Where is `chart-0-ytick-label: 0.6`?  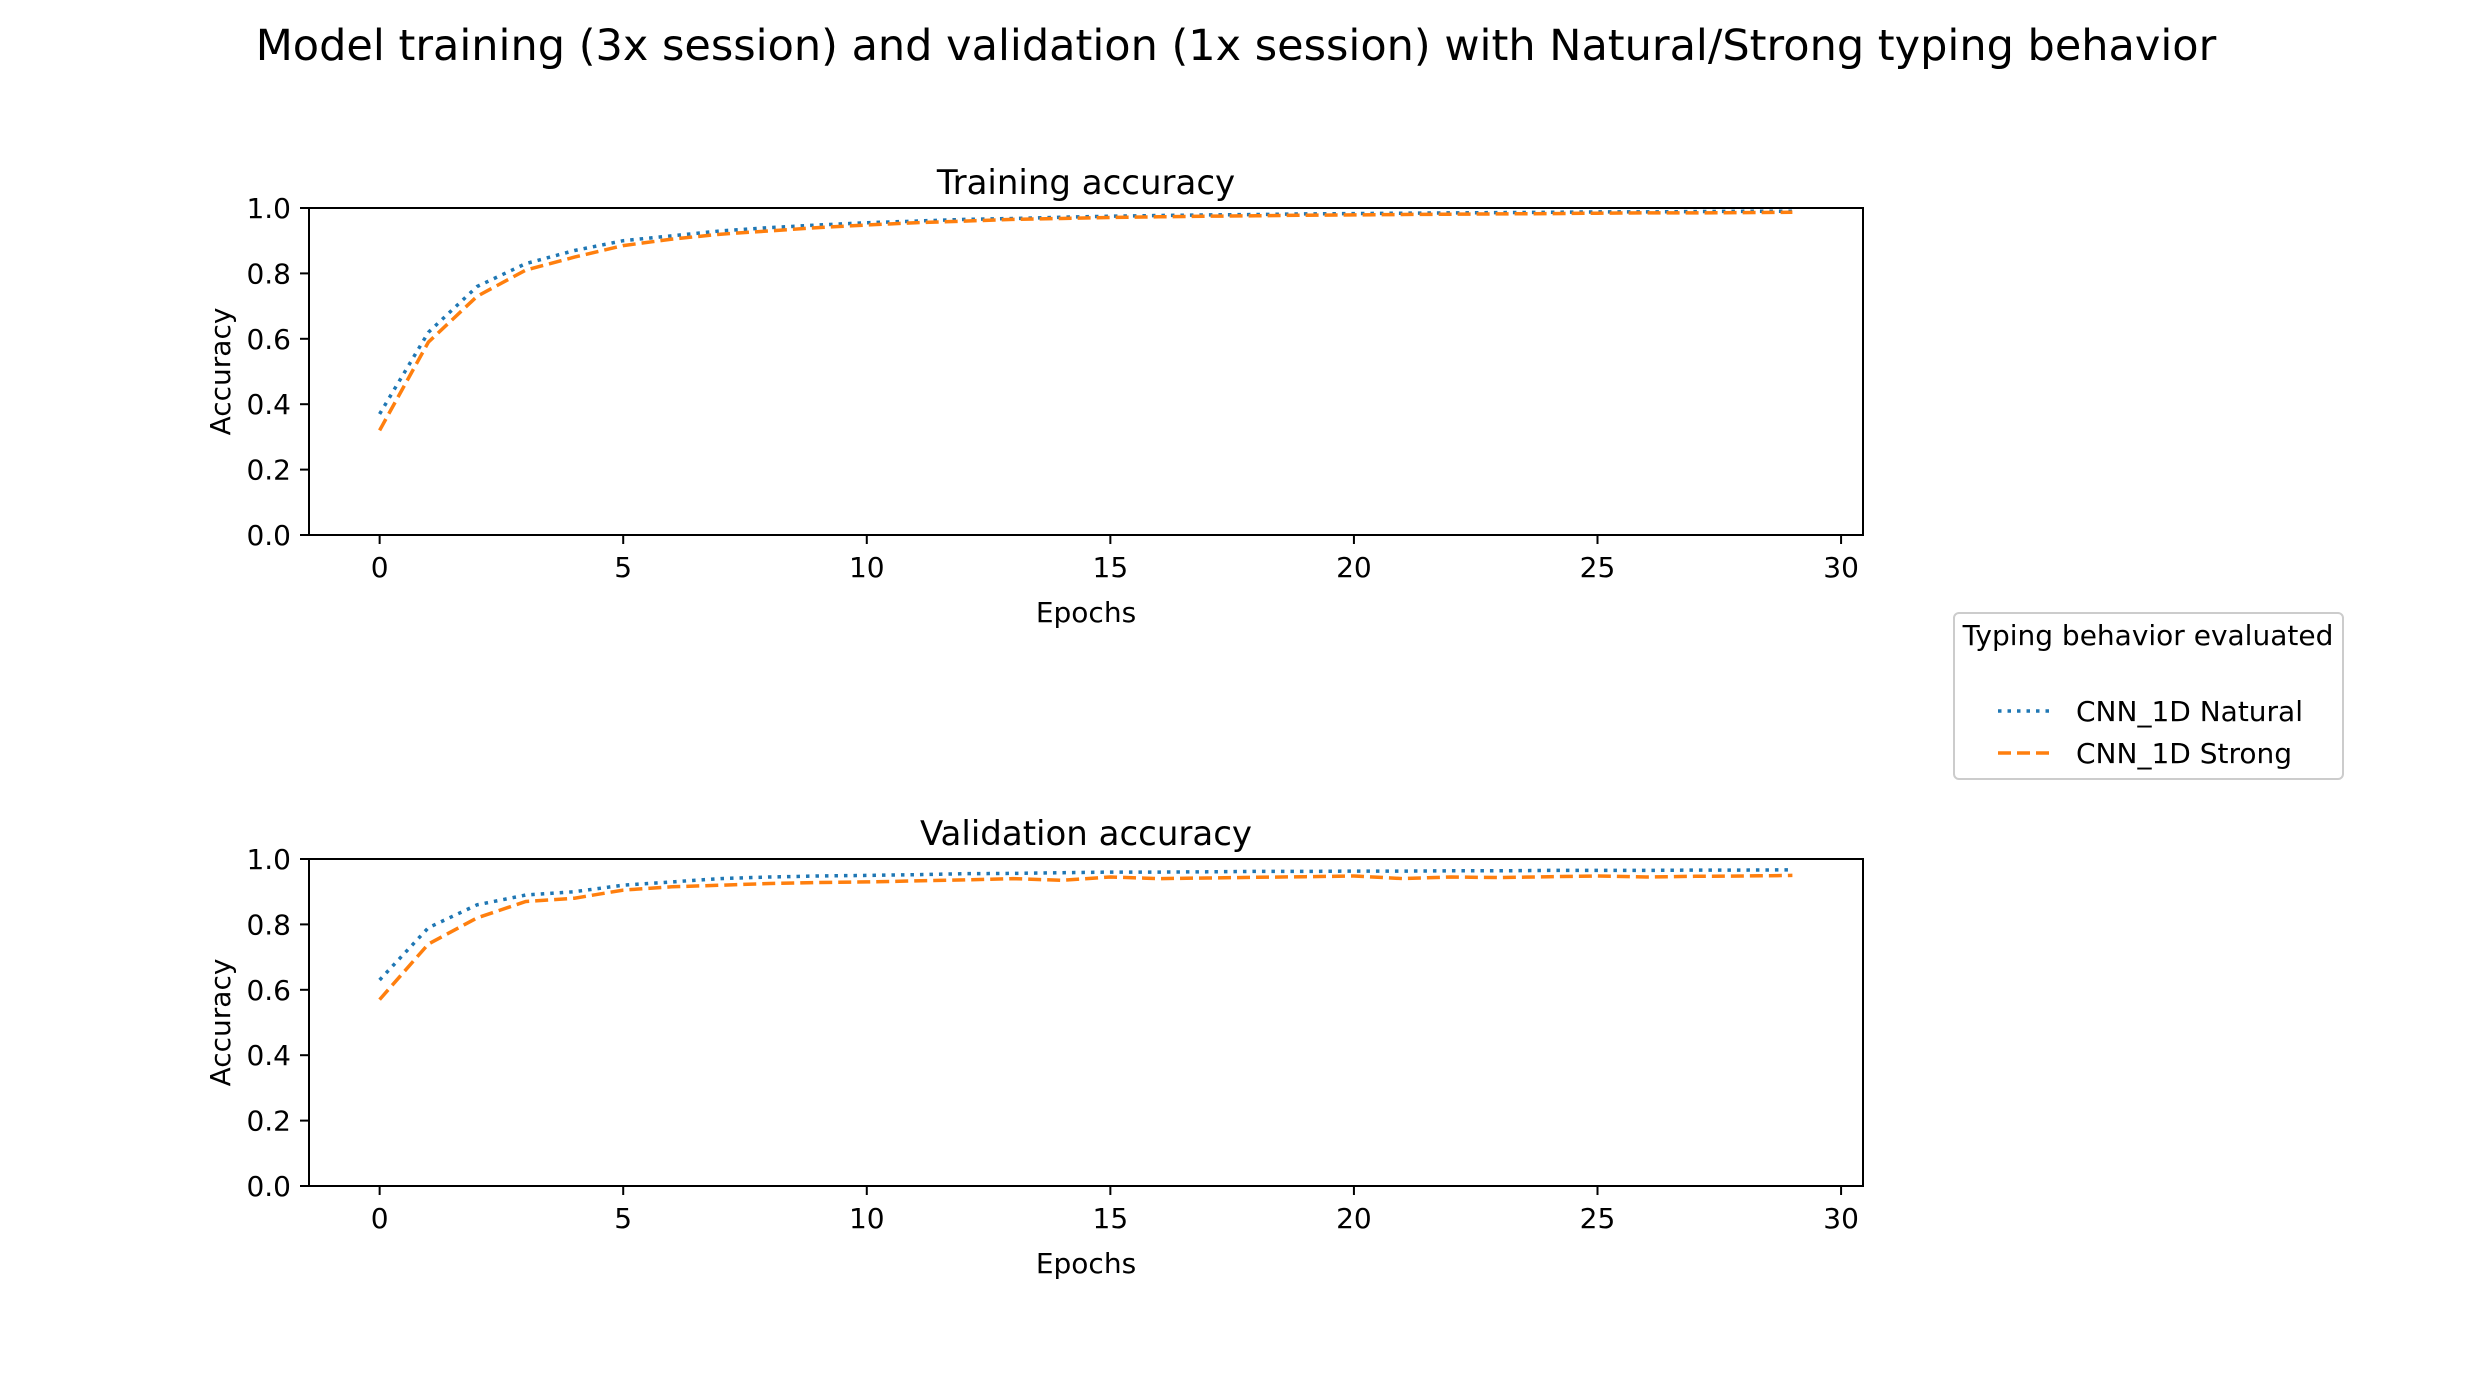 chart-0-ytick-label: 0.6 is located at coordinates (268, 339).